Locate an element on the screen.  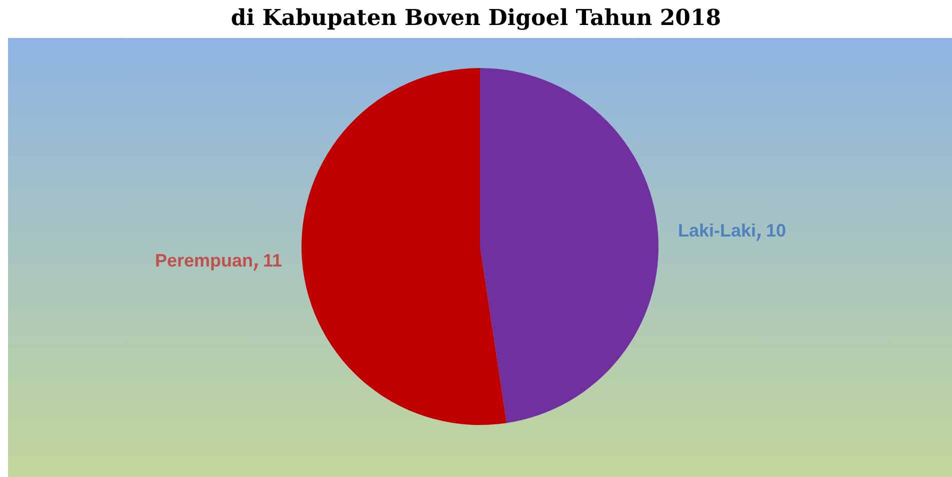
data-label: 10 is located at coordinates (776, 230).